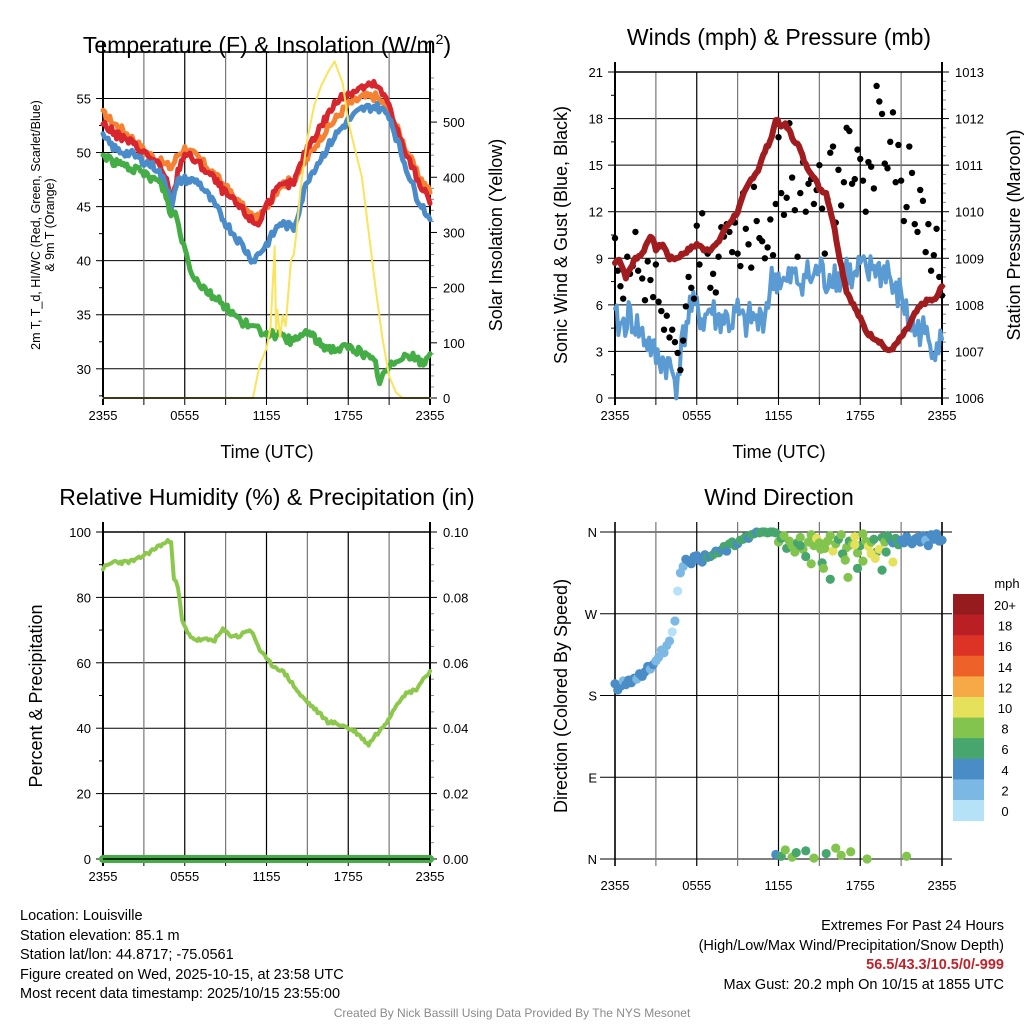 Image resolution: width=1024 pixels, height=1024 pixels. What do you see at coordinates (454, 177) in the screenshot?
I see `y-right-tick-label: 400` at bounding box center [454, 177].